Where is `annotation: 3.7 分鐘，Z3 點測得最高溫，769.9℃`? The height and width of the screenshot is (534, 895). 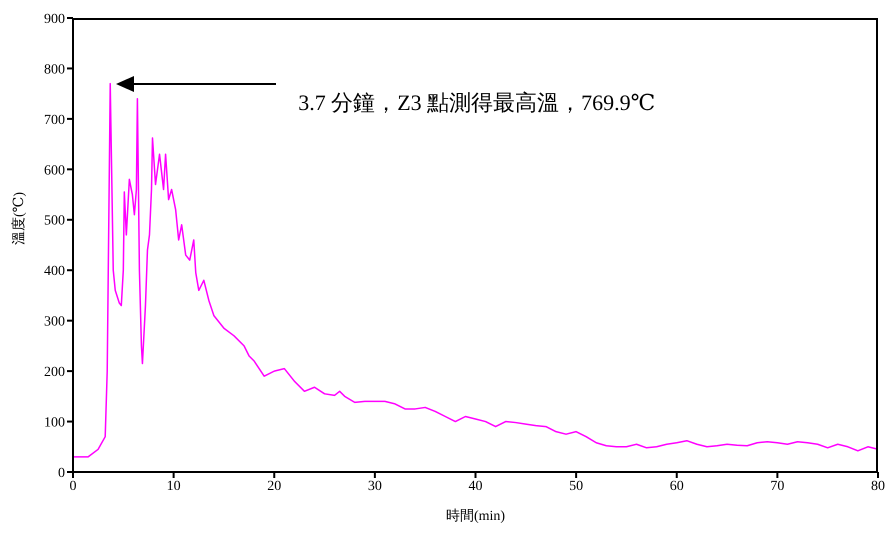
annotation: 3.7 分鐘，Z3 點測得最高溫，769.9℃ is located at coordinates (477, 102).